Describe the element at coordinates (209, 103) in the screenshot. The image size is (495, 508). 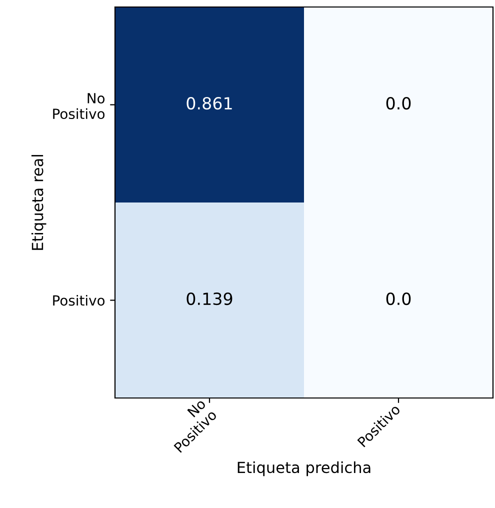
I see `data-label: 0.861` at that location.